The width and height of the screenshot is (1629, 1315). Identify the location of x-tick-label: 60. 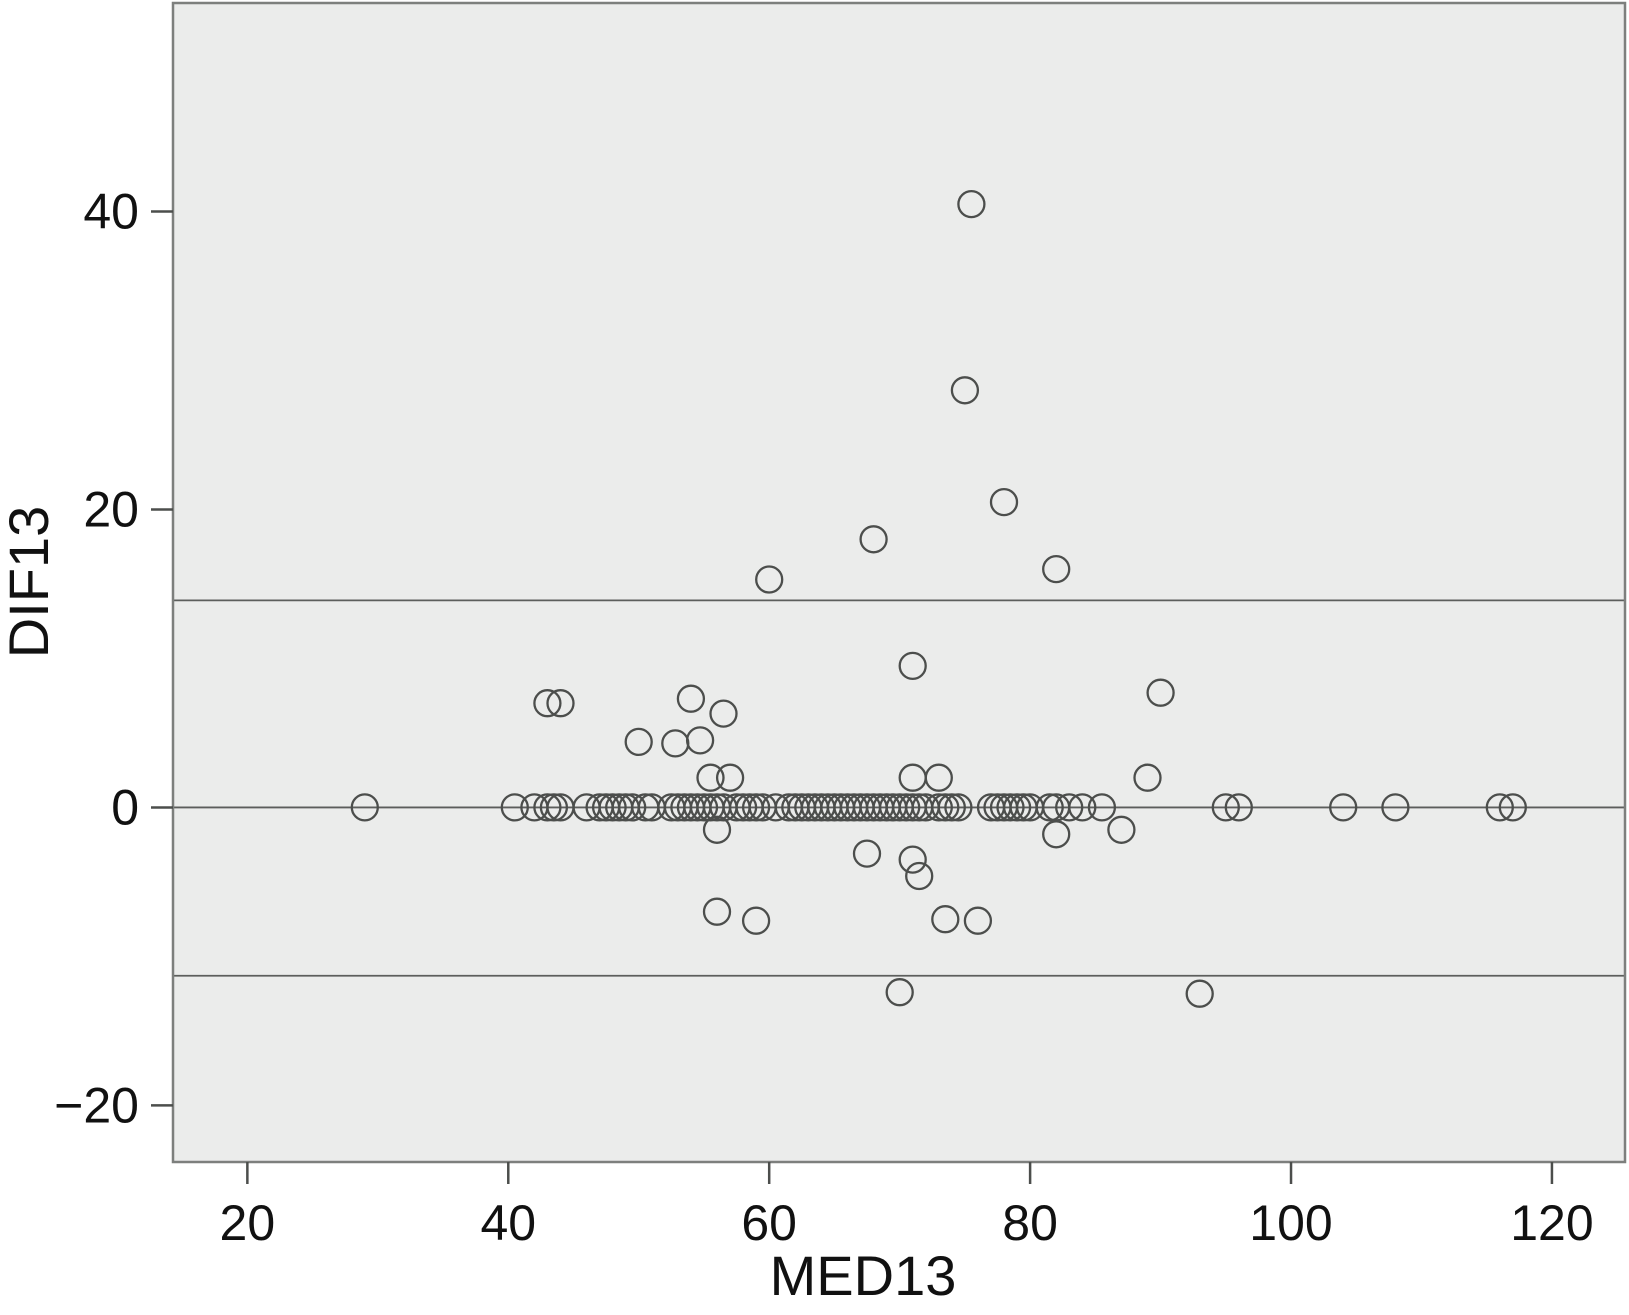
(769, 1223).